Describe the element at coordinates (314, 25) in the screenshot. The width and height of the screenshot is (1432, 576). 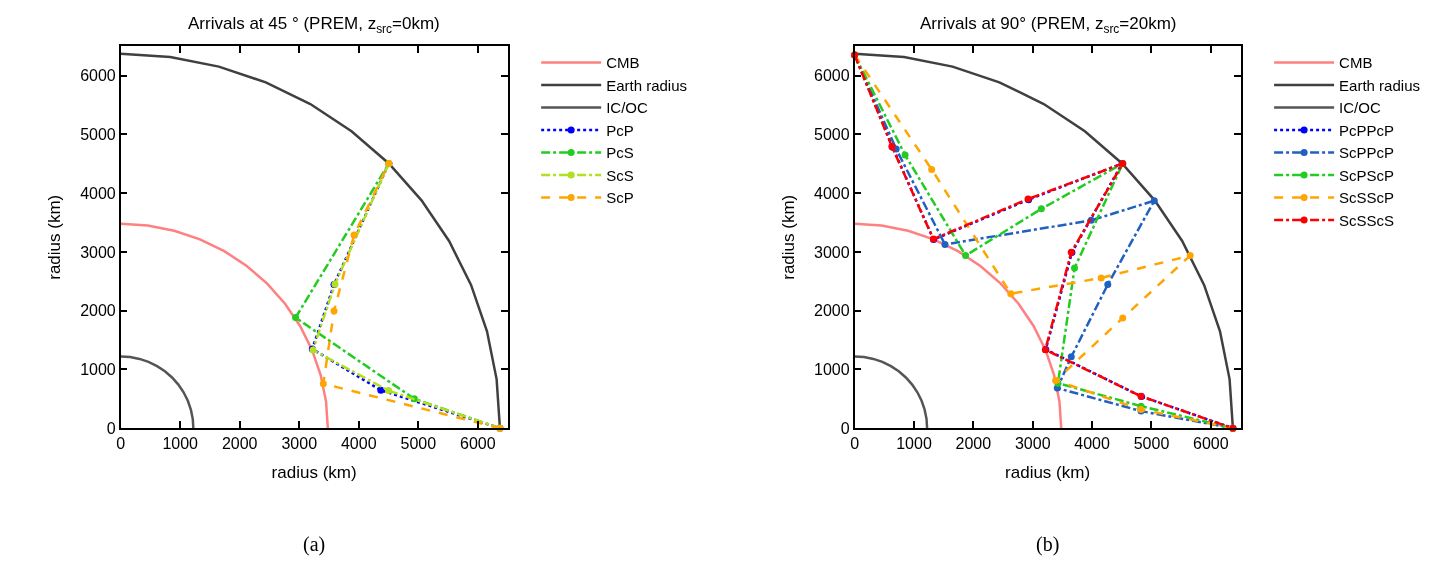
I see `chart-title: Arrivals at 45 ° (PREM, z$_{src}$=0km)` at that location.